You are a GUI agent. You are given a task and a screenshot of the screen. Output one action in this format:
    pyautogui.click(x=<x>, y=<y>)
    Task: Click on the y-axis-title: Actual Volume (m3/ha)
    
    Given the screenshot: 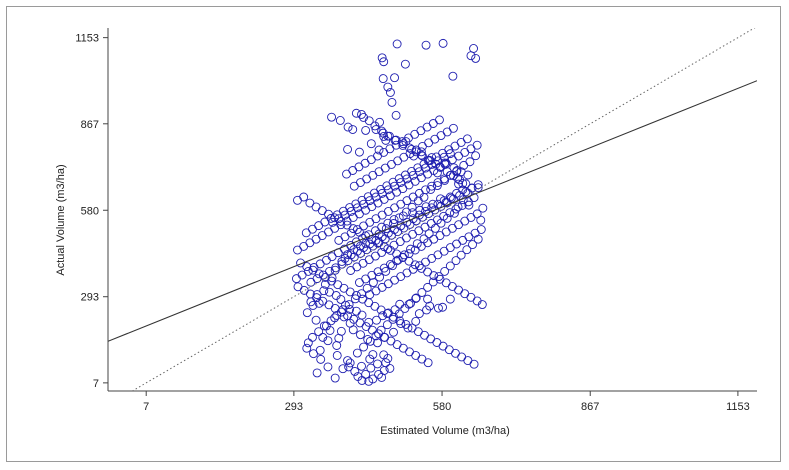 What is the action you would take?
    pyautogui.click(x=61, y=219)
    